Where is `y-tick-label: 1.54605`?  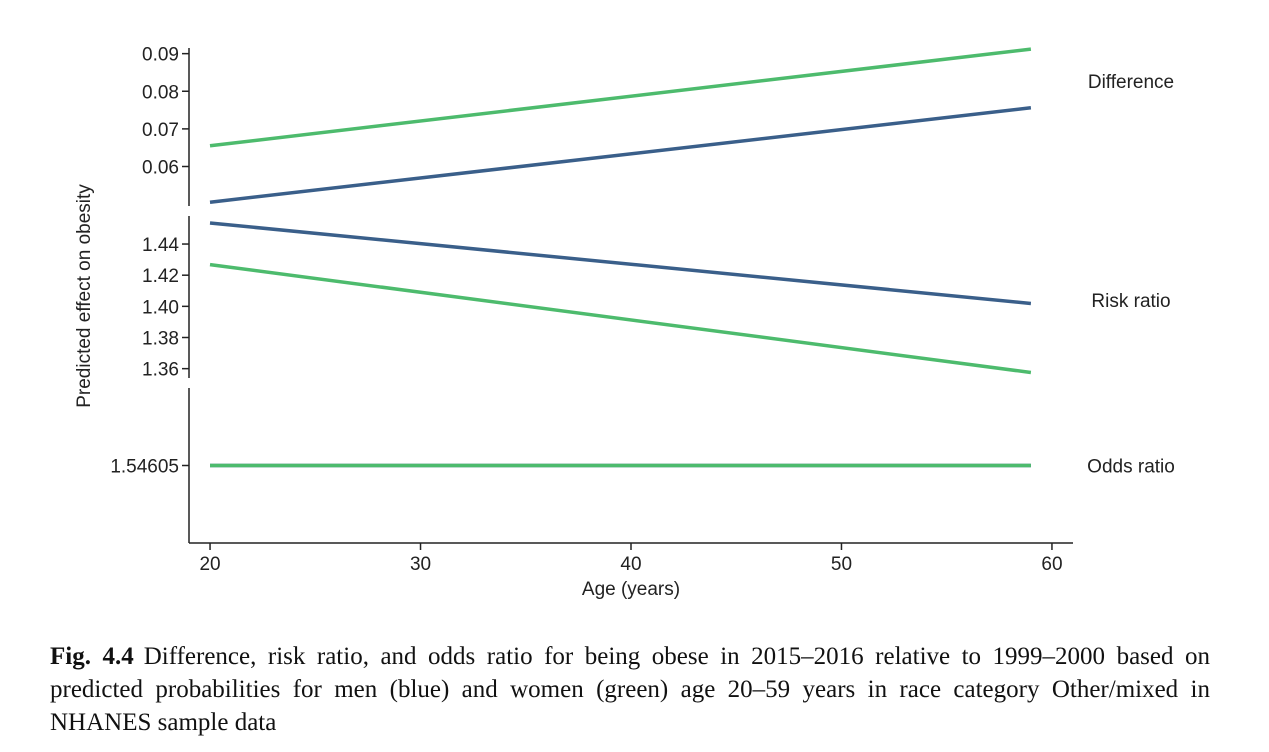
y-tick-label: 1.54605 is located at coordinates (144, 467).